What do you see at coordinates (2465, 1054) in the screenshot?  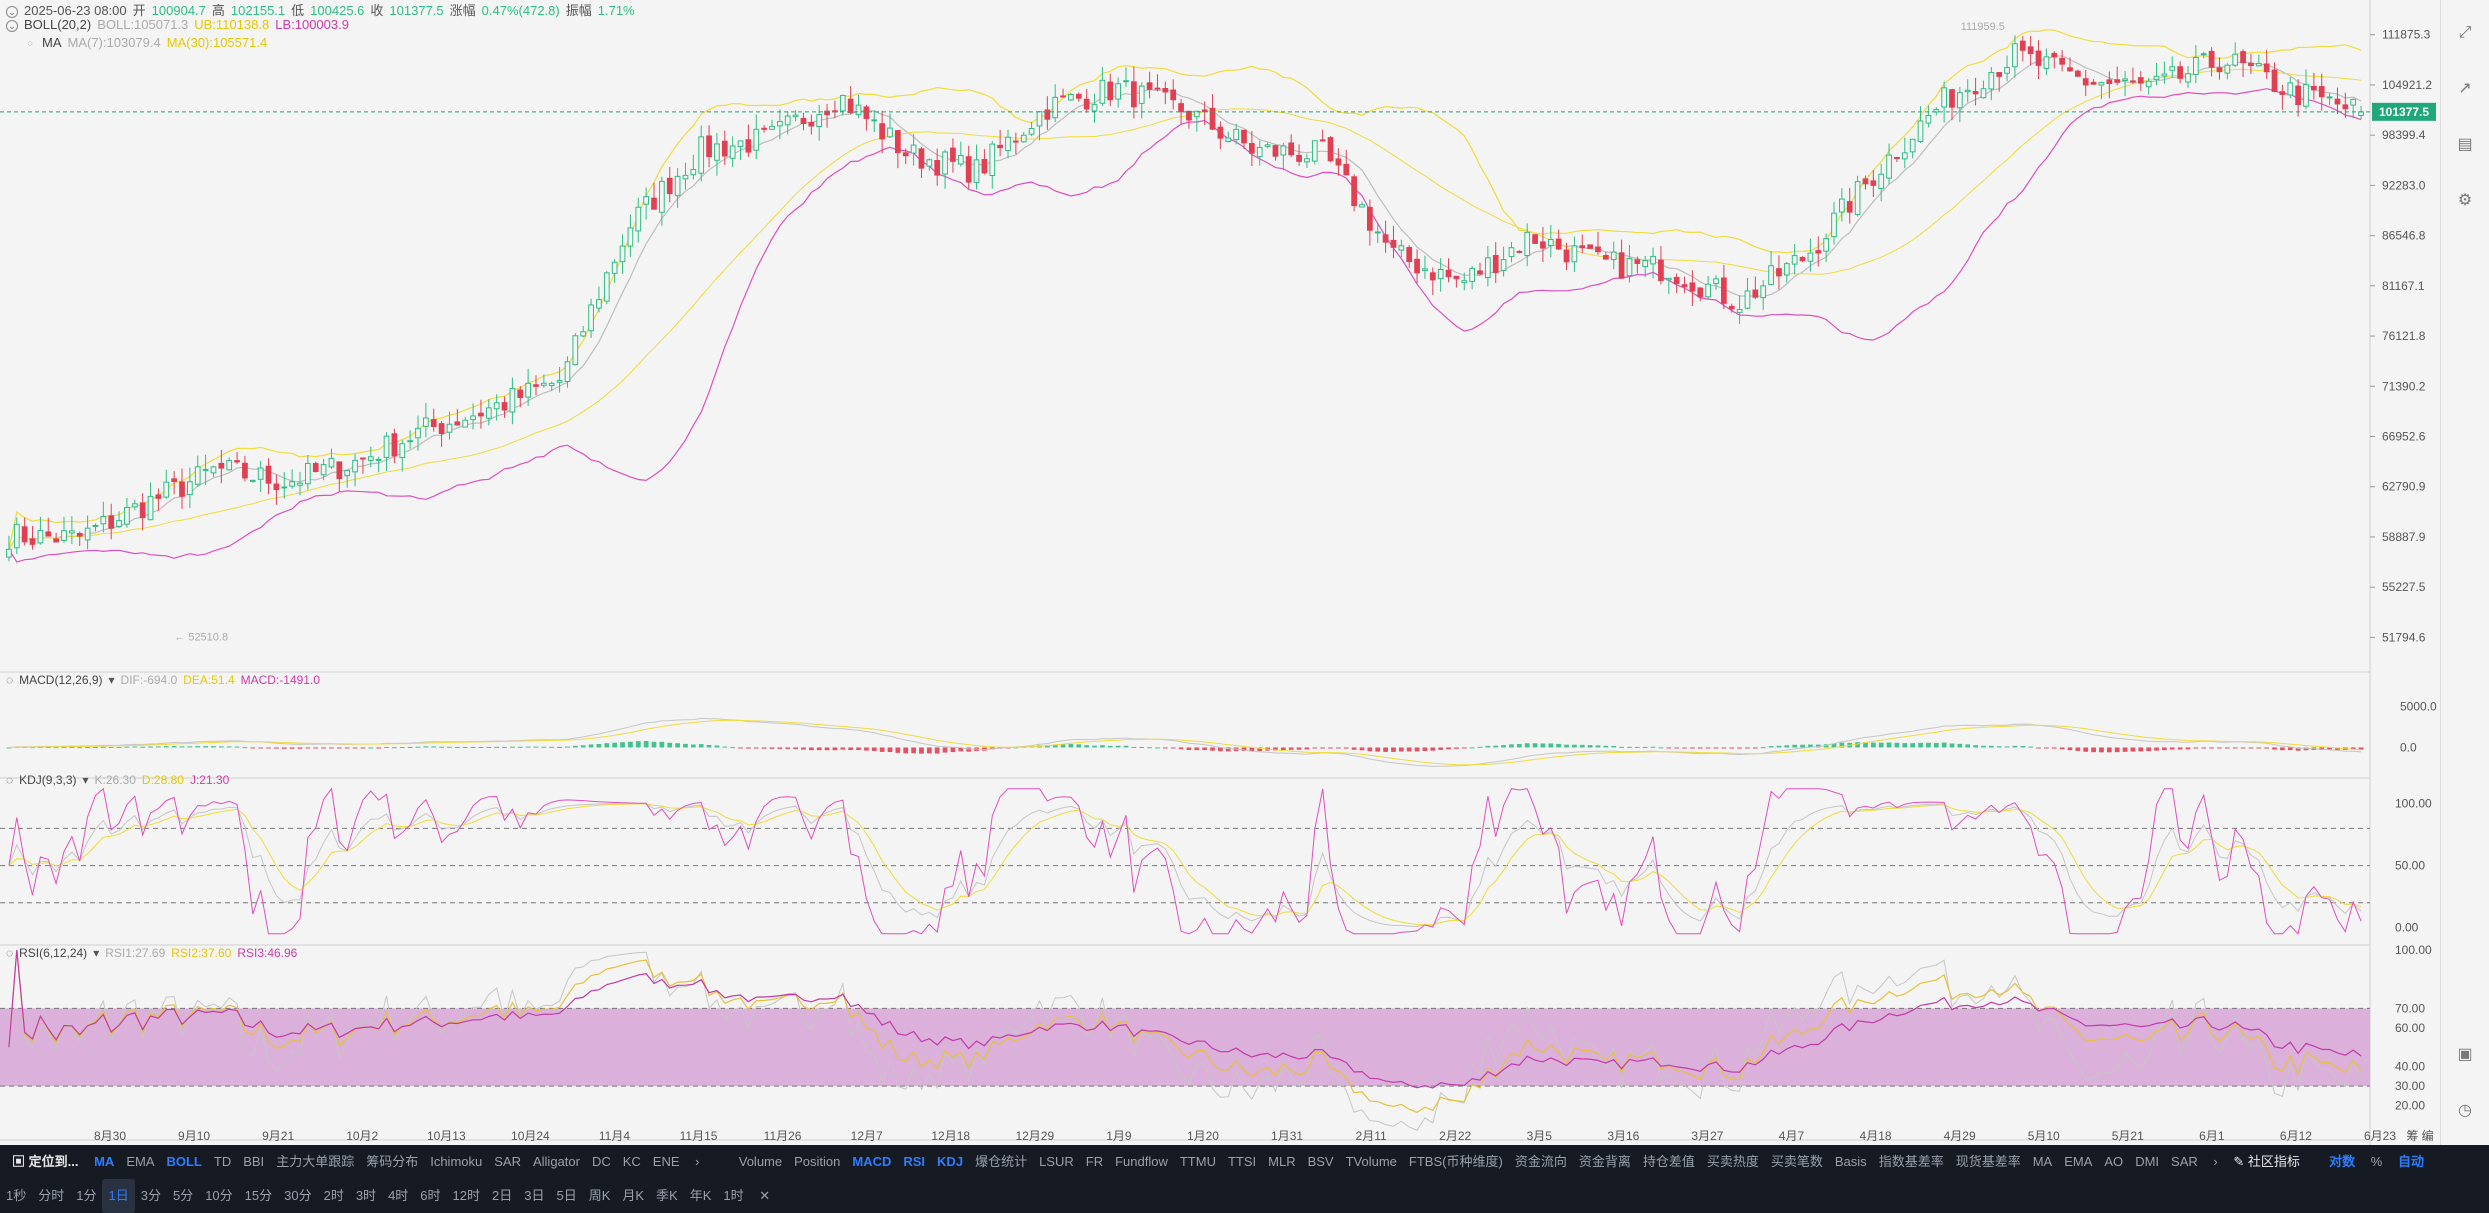 I see `layout-icon: ▣` at bounding box center [2465, 1054].